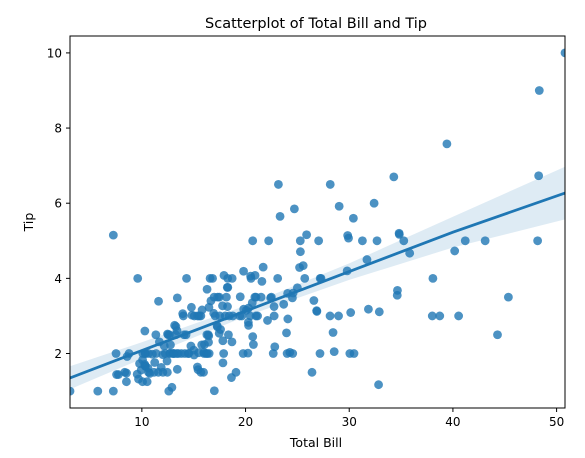  I want to click on y-axis-ticks: 2 4 6 8 10, so click(58, 203).